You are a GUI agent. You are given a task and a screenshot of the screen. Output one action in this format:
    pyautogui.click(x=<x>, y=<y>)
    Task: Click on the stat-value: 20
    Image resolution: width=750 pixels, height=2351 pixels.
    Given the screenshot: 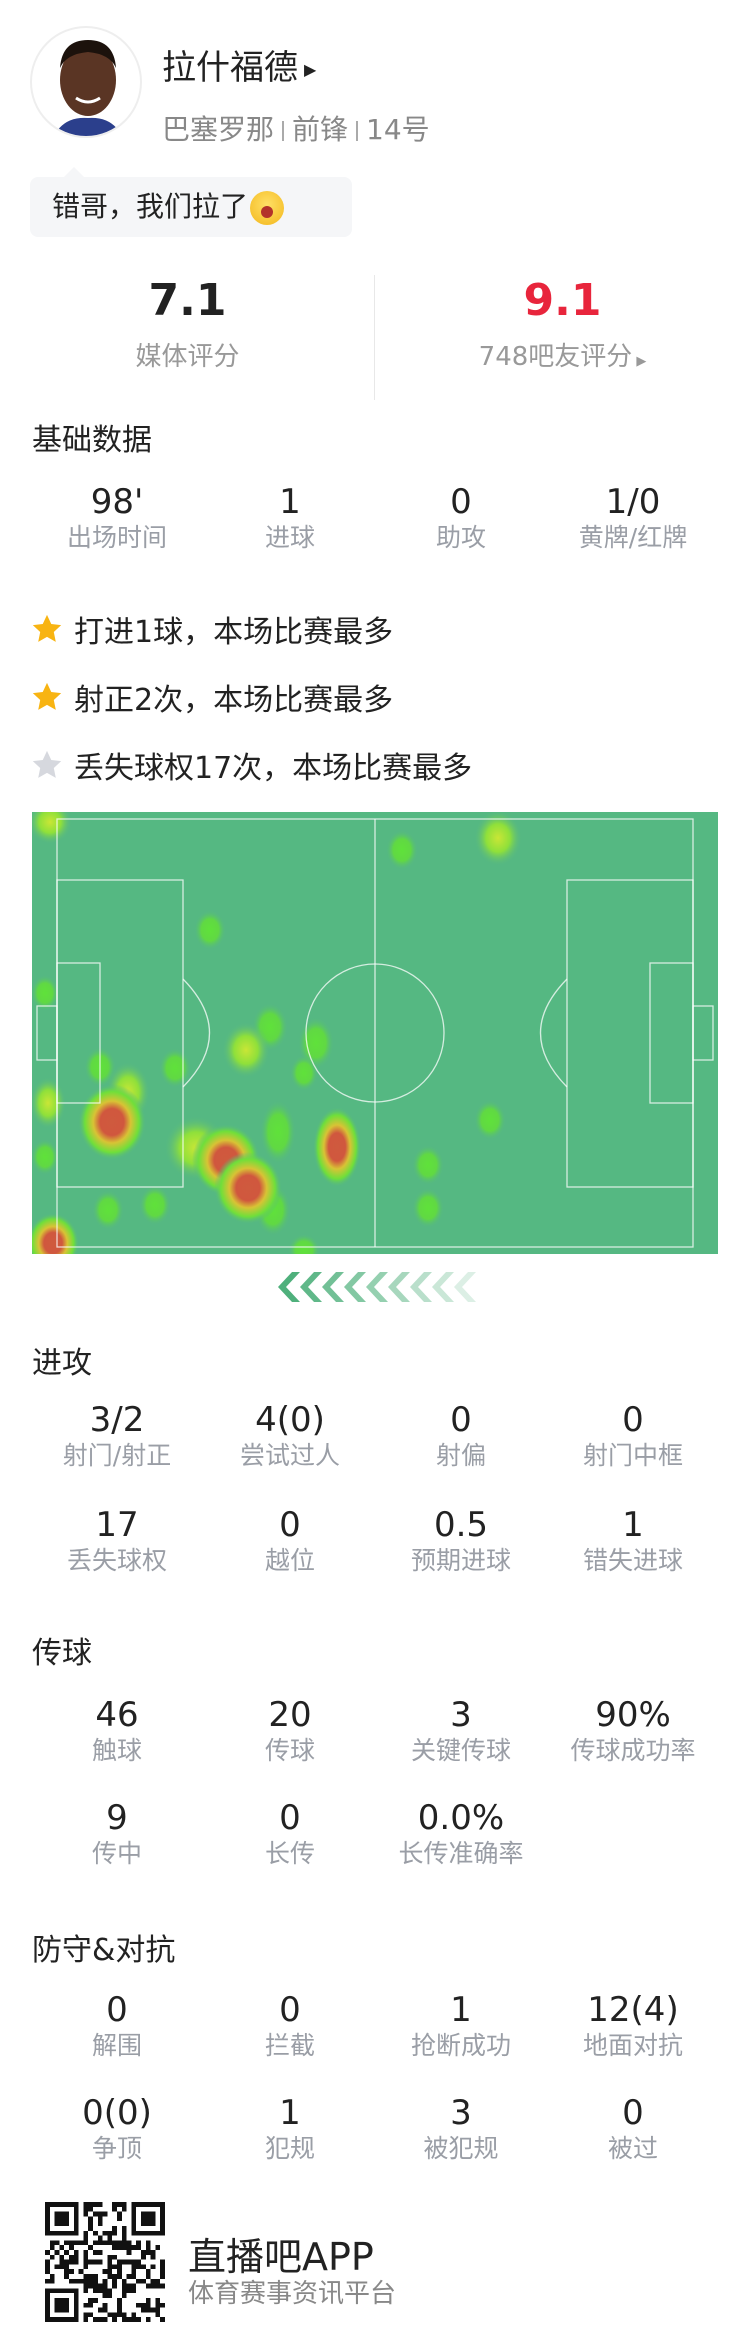 What is the action you would take?
    pyautogui.click(x=290, y=1715)
    